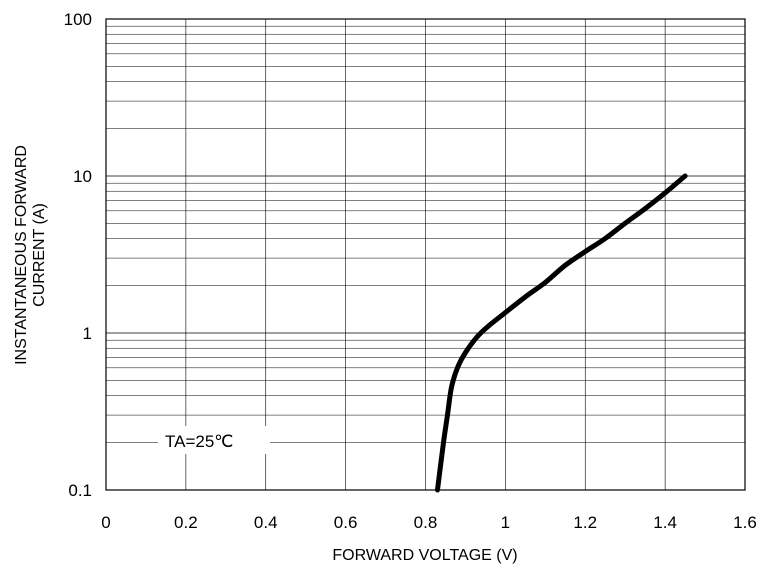 The image size is (773, 570). Describe the element at coordinates (665, 522) in the screenshot. I see `x-tick-label: 1.4` at that location.